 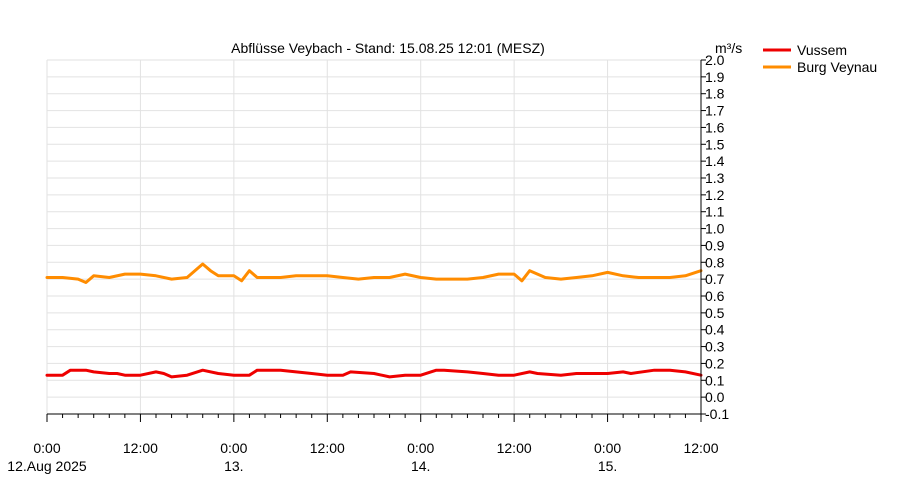 What do you see at coordinates (715, 60) in the screenshot?
I see `y-tick-label: 2.0` at bounding box center [715, 60].